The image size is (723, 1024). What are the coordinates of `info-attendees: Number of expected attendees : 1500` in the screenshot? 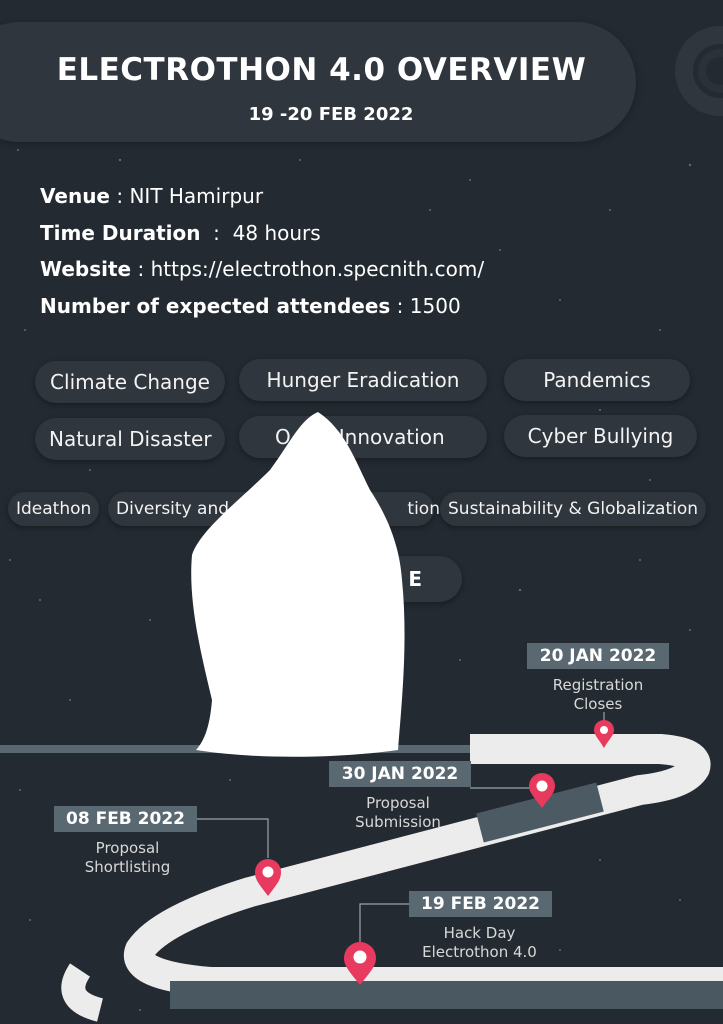 It's located at (250, 305).